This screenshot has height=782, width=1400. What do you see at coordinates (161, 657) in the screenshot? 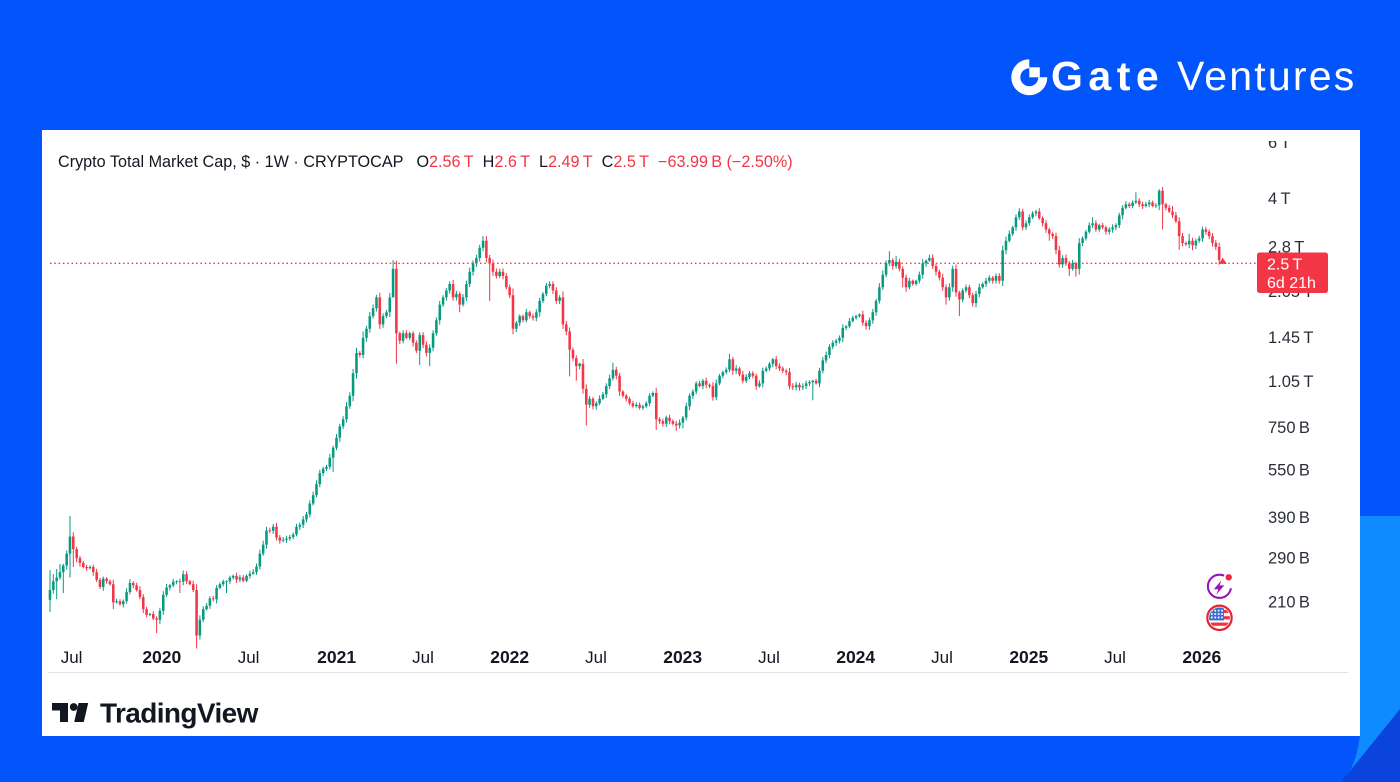
I see `svg-text: 2020` at bounding box center [161, 657].